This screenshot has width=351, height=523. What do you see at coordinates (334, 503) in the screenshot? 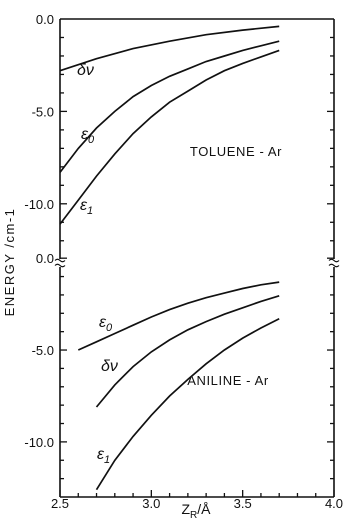
I see `x-tick-label: 4.0` at bounding box center [334, 503].